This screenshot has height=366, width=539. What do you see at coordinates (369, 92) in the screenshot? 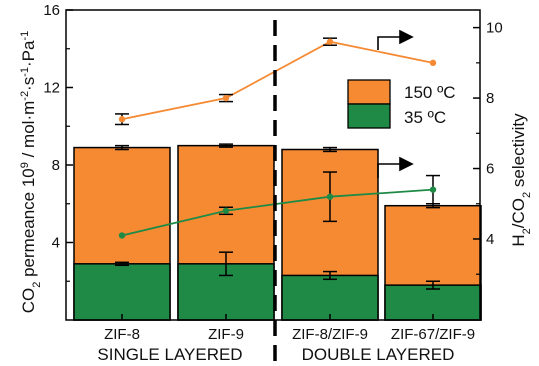
I see `legend-swatch-150c` at bounding box center [369, 92].